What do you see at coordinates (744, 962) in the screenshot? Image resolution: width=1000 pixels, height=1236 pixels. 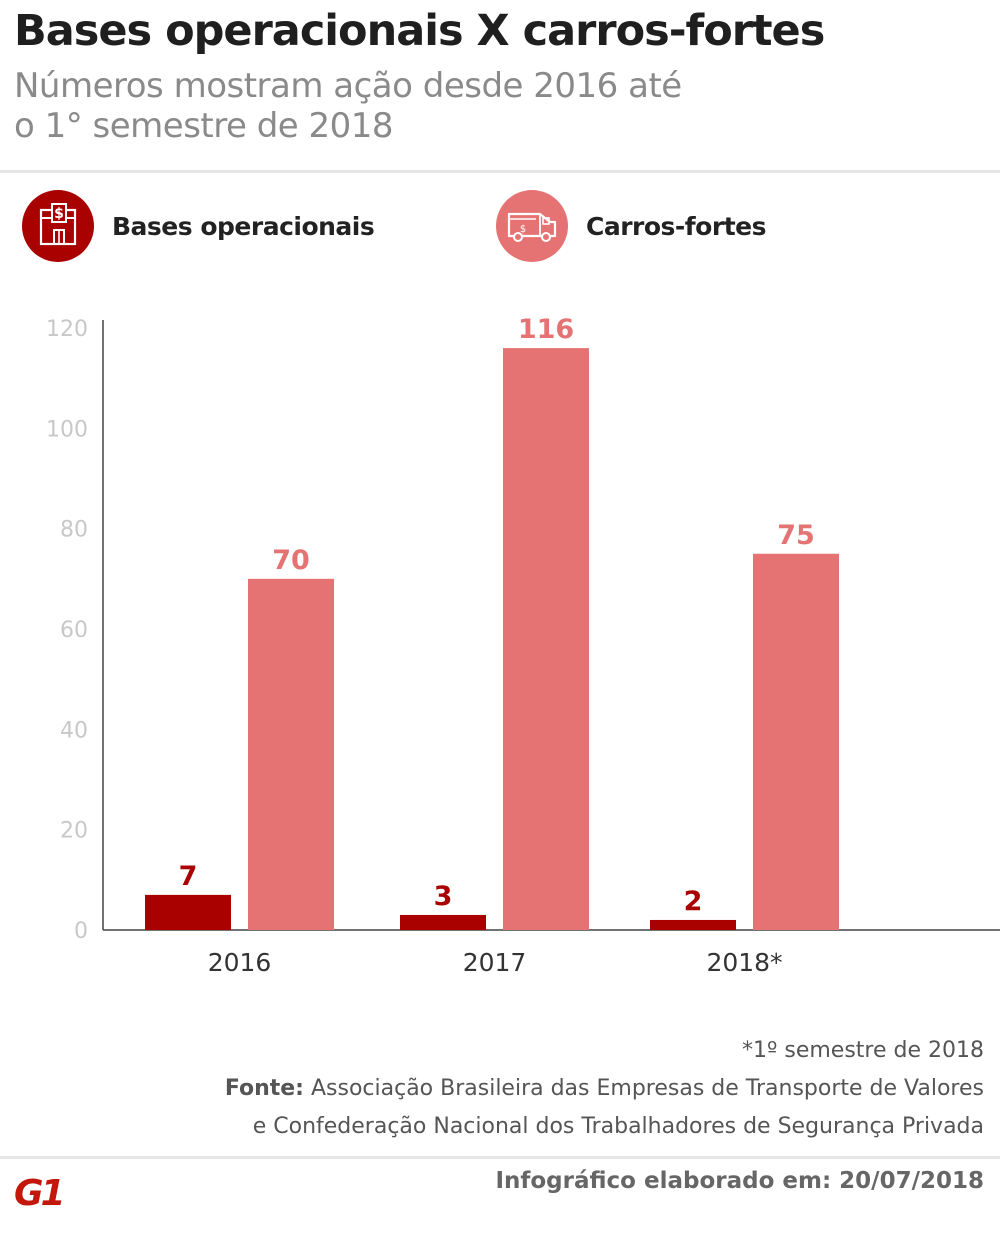 I see `x-tick-label: 2018*` at bounding box center [744, 962].